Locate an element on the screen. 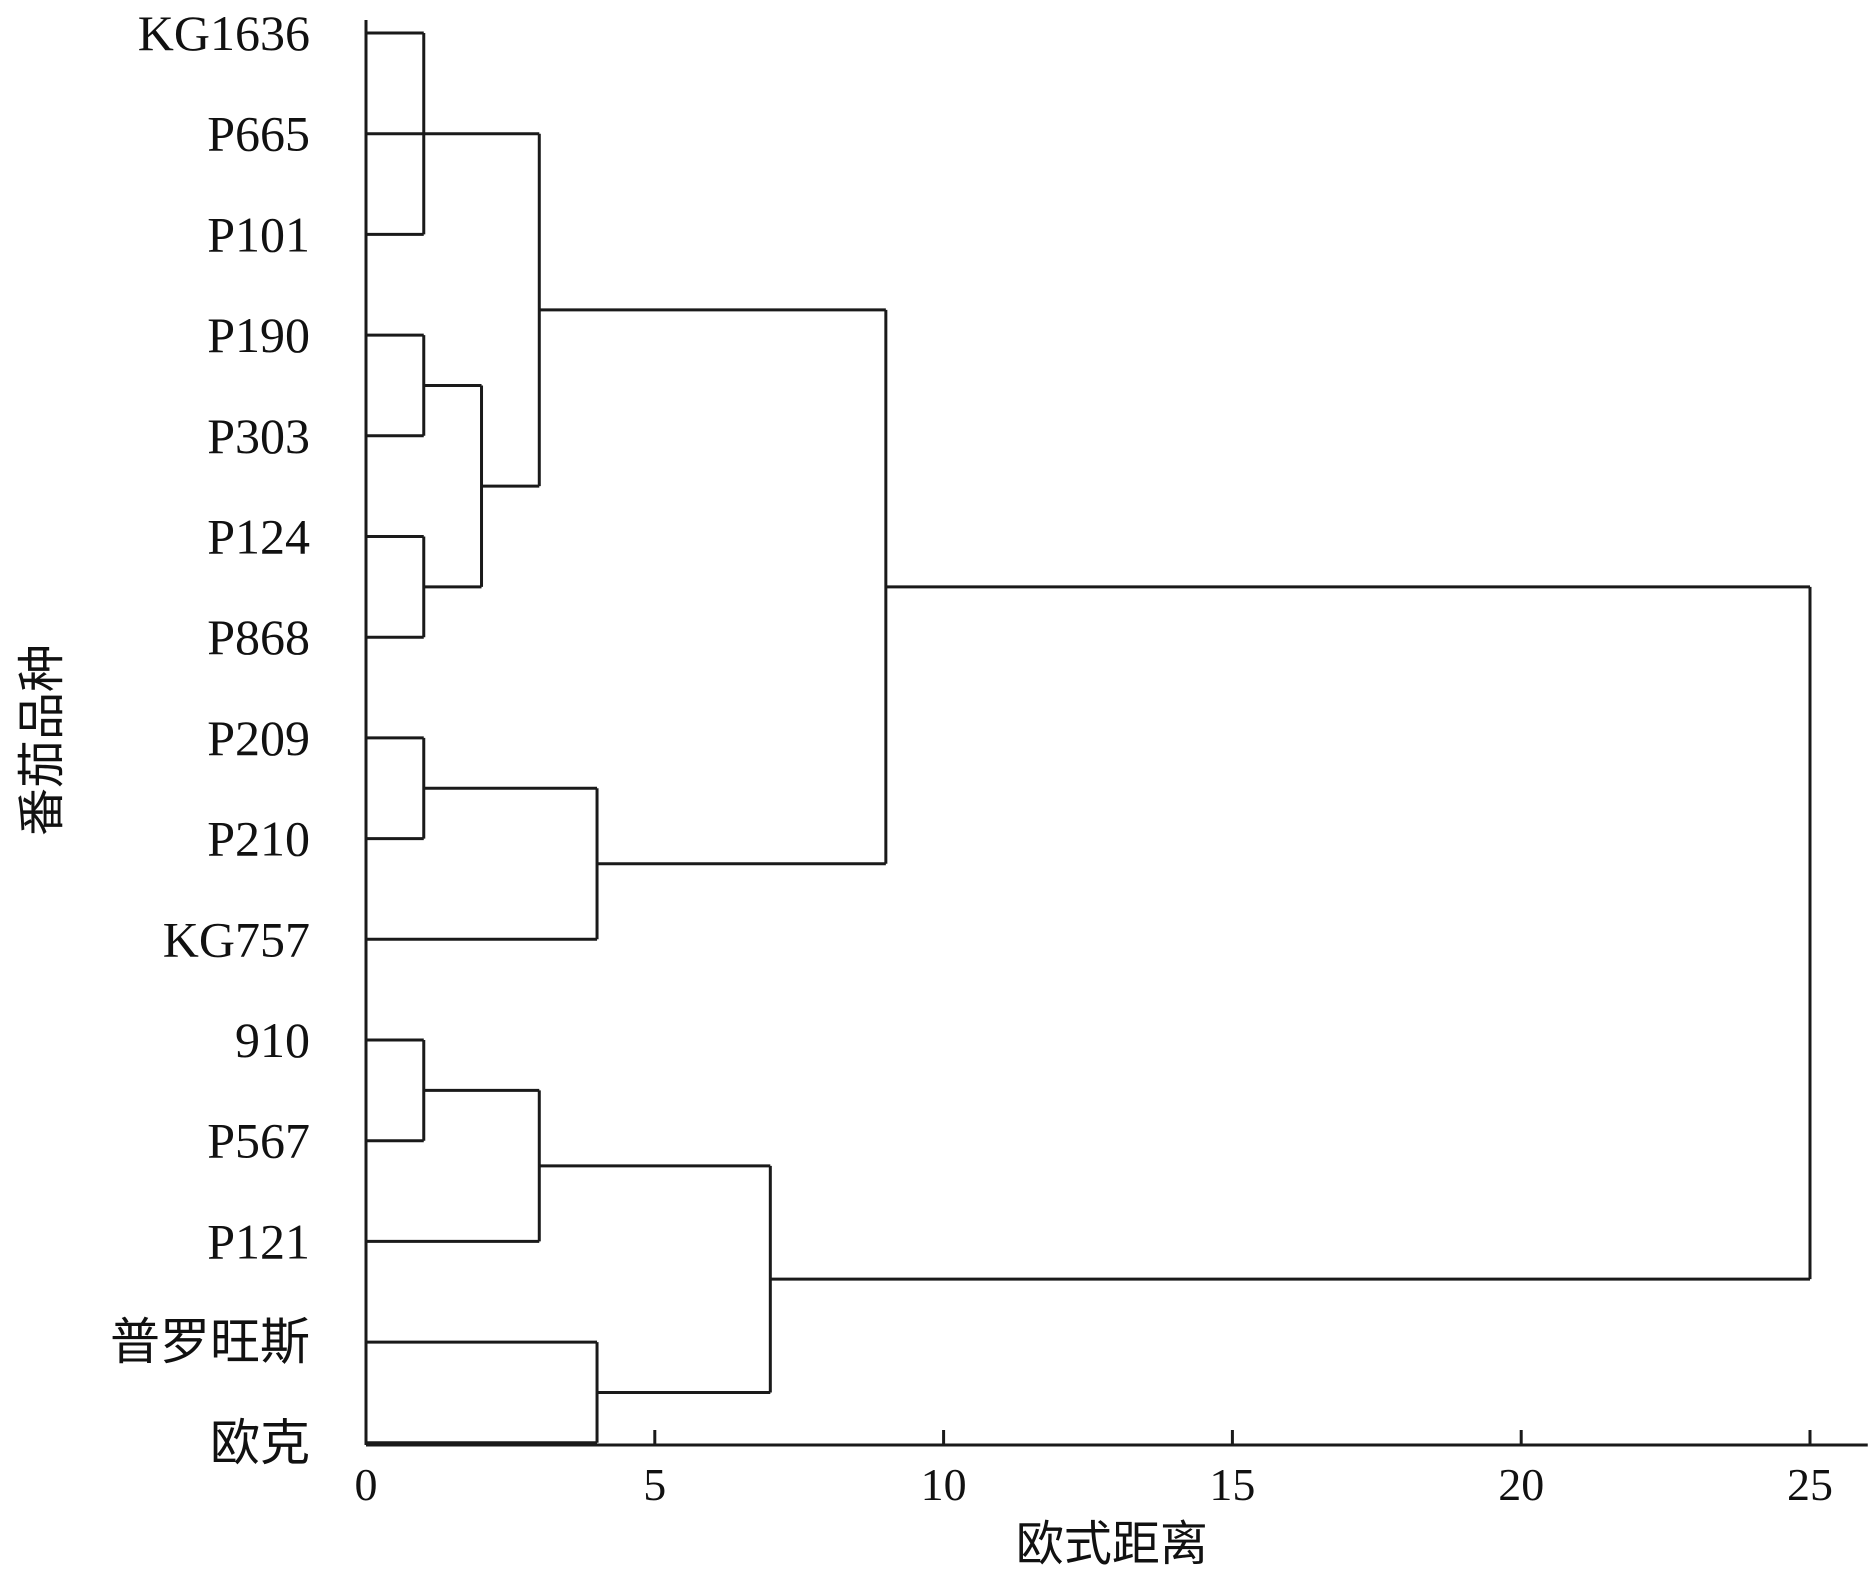  leaf-label: 欧克 is located at coordinates (260, 1443).